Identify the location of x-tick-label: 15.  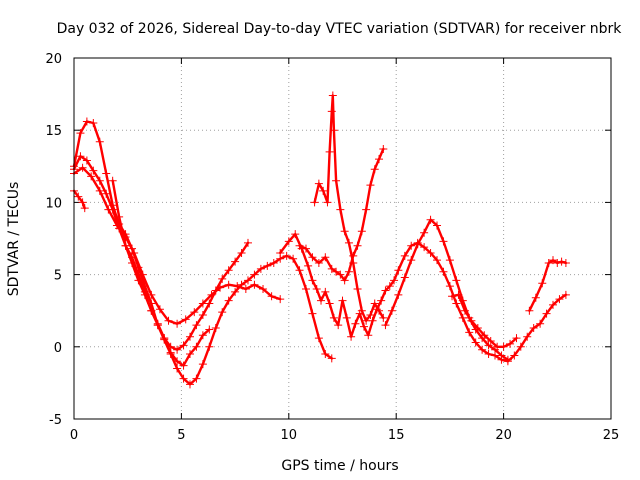
(396, 435).